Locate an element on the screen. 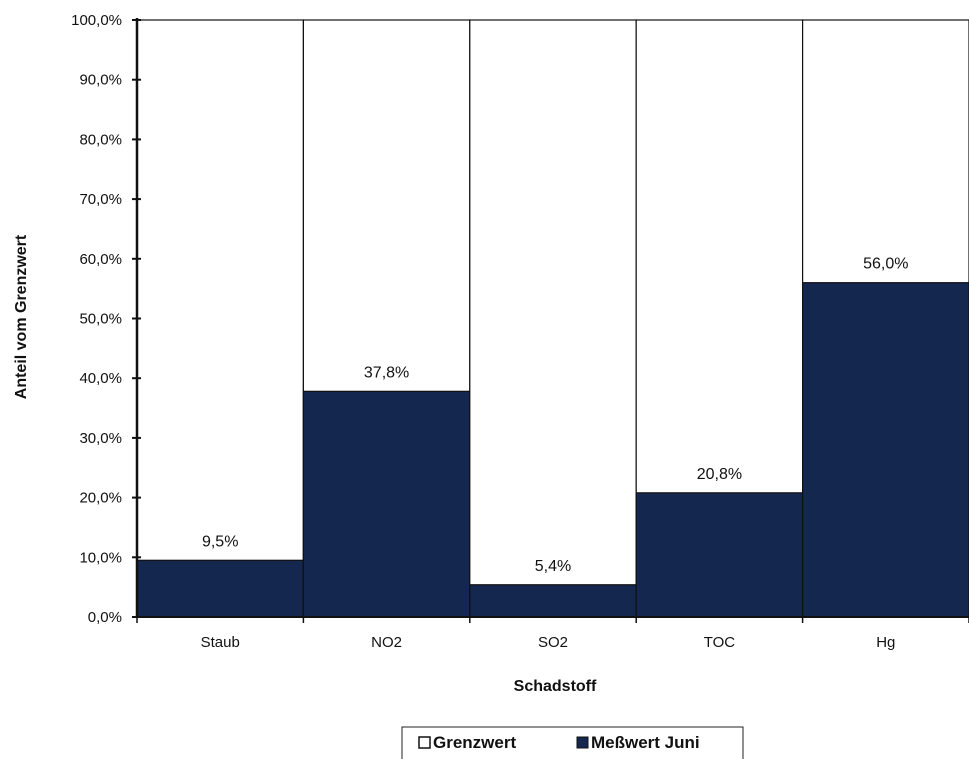 The height and width of the screenshot is (759, 969). bar-messwert-toc is located at coordinates (719, 555).